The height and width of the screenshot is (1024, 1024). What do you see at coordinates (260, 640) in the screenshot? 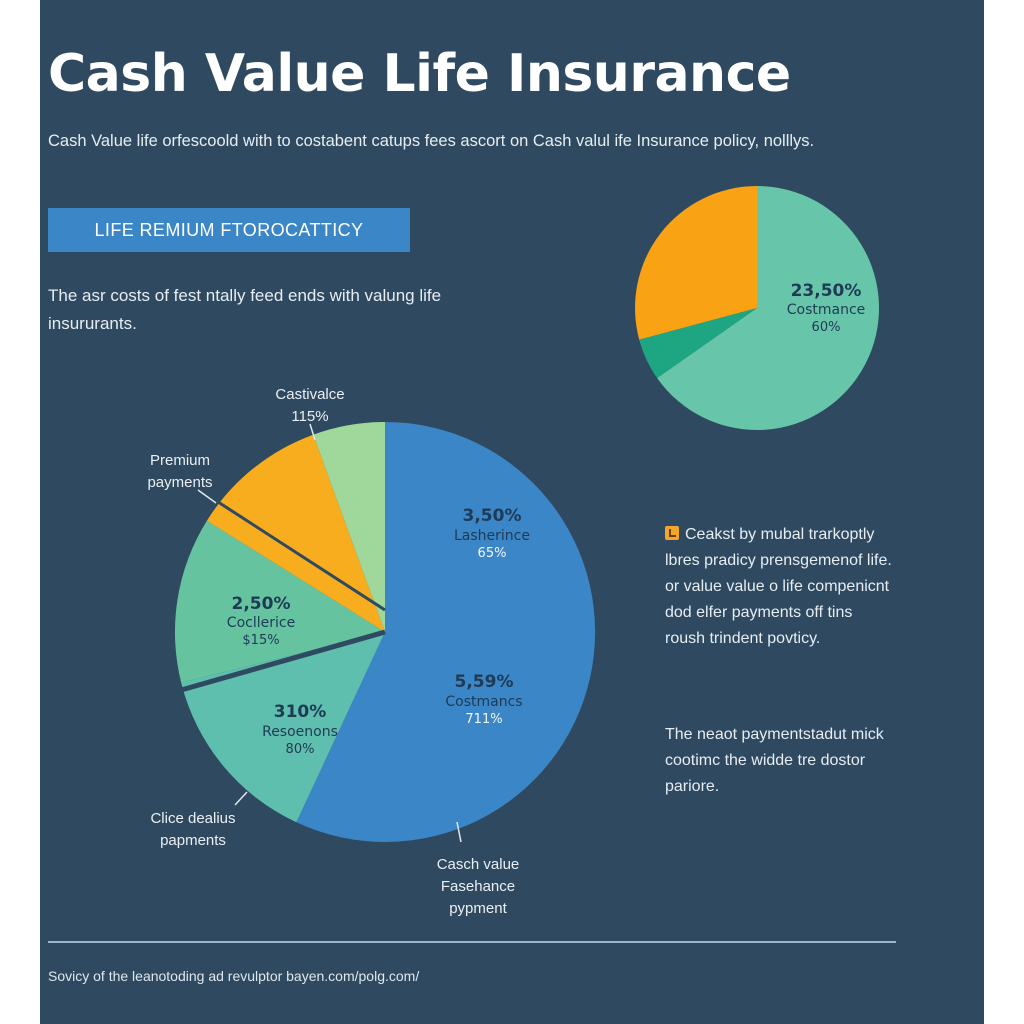
I see `slice-pct: $15%` at bounding box center [260, 640].